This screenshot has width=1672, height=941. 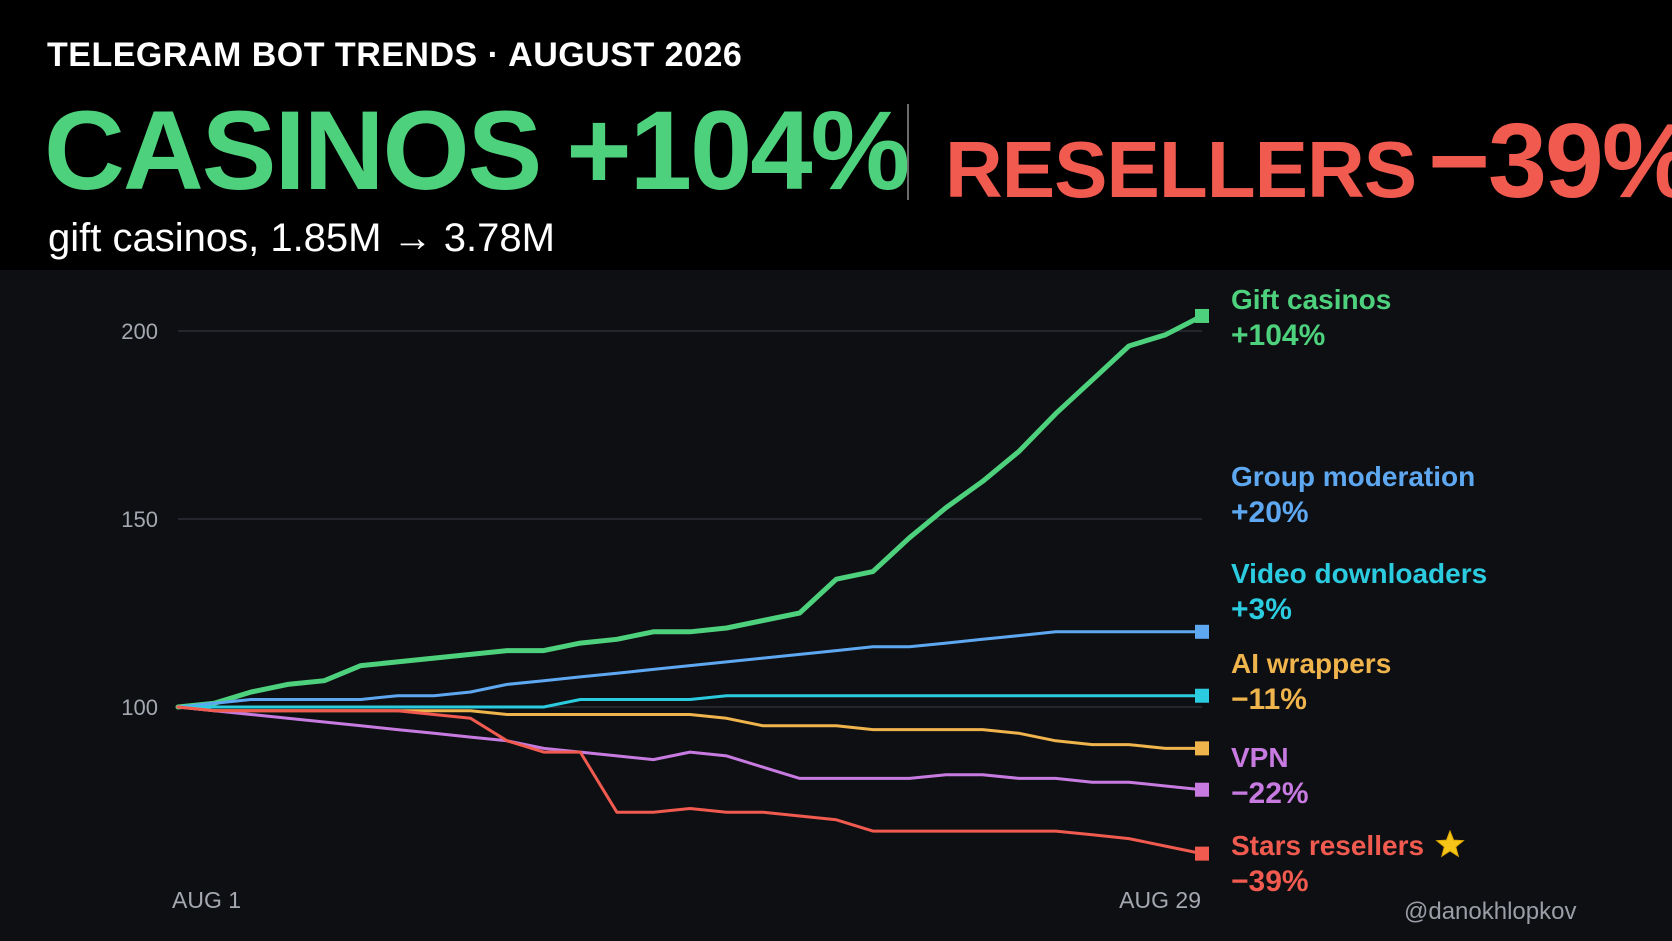 What do you see at coordinates (1202, 695) in the screenshot?
I see `series-end-marker-video-downloaders` at bounding box center [1202, 695].